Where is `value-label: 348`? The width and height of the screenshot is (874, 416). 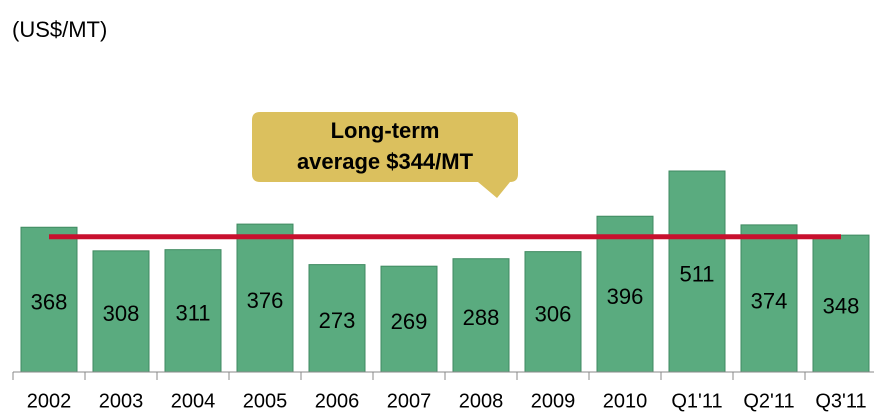 value-label: 348 is located at coordinates (841, 305).